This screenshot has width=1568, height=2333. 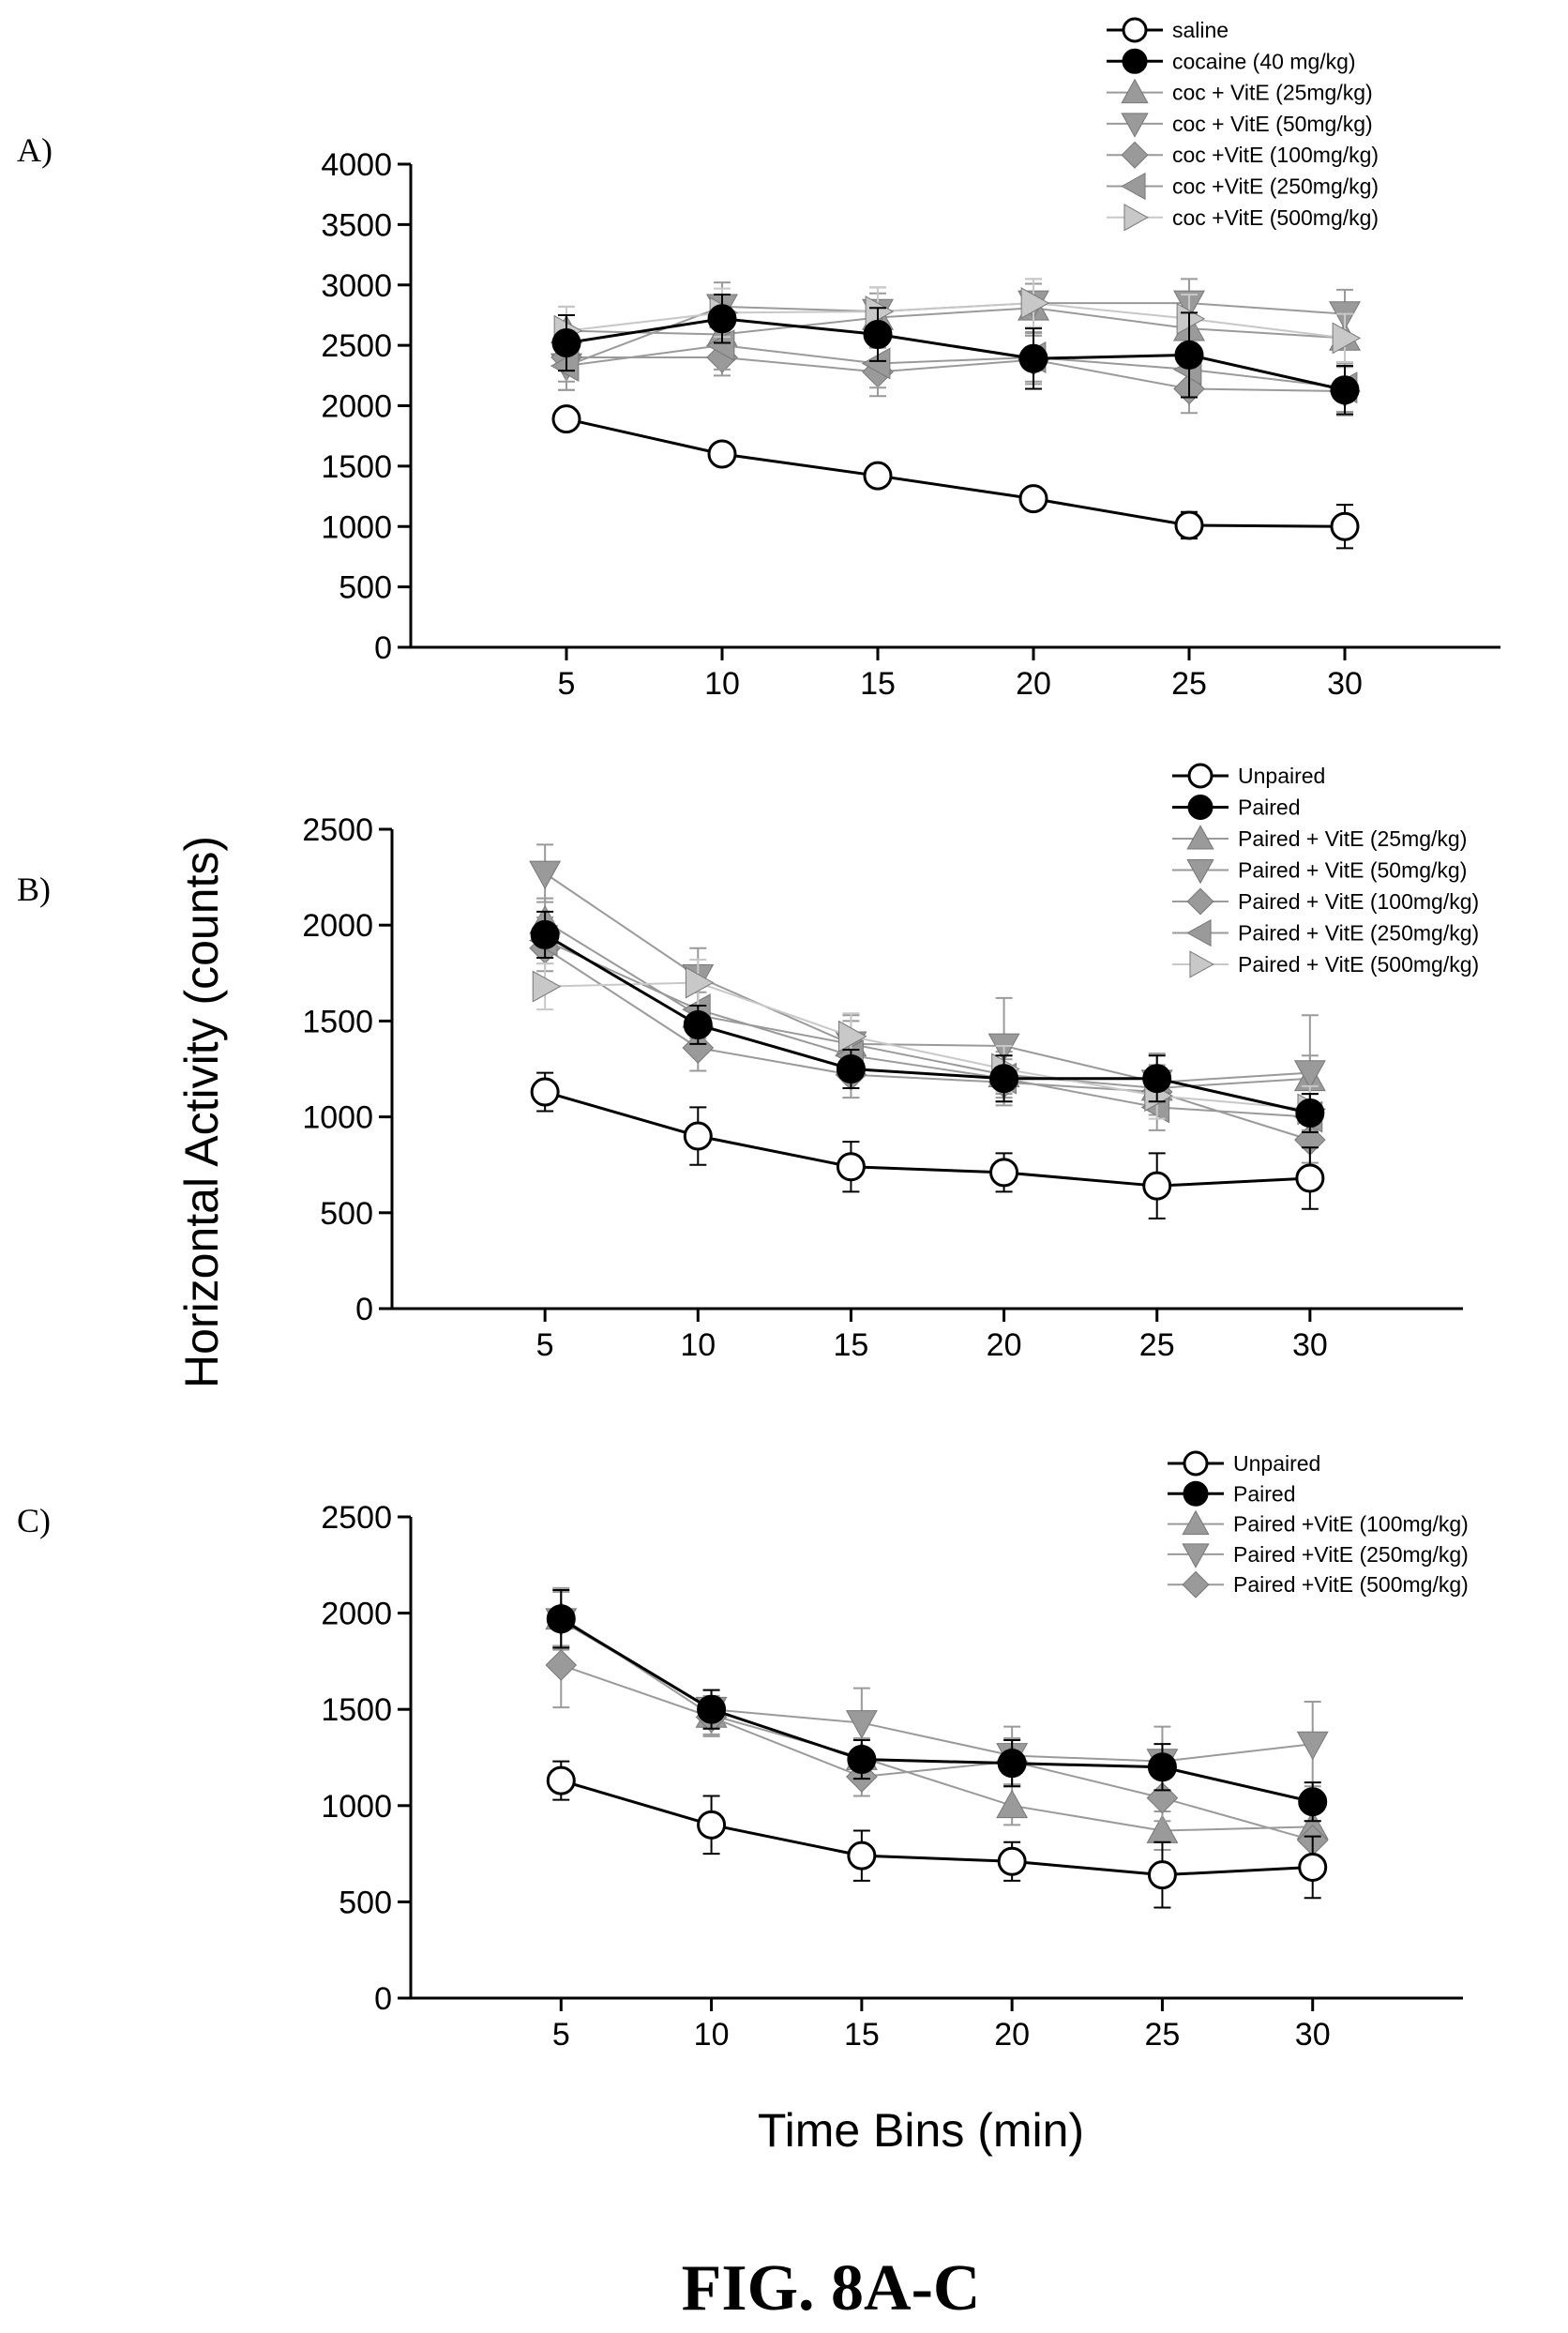 What do you see at coordinates (201, 1112) in the screenshot?
I see `y-axis-title: Horizontal Activity (counts)` at bounding box center [201, 1112].